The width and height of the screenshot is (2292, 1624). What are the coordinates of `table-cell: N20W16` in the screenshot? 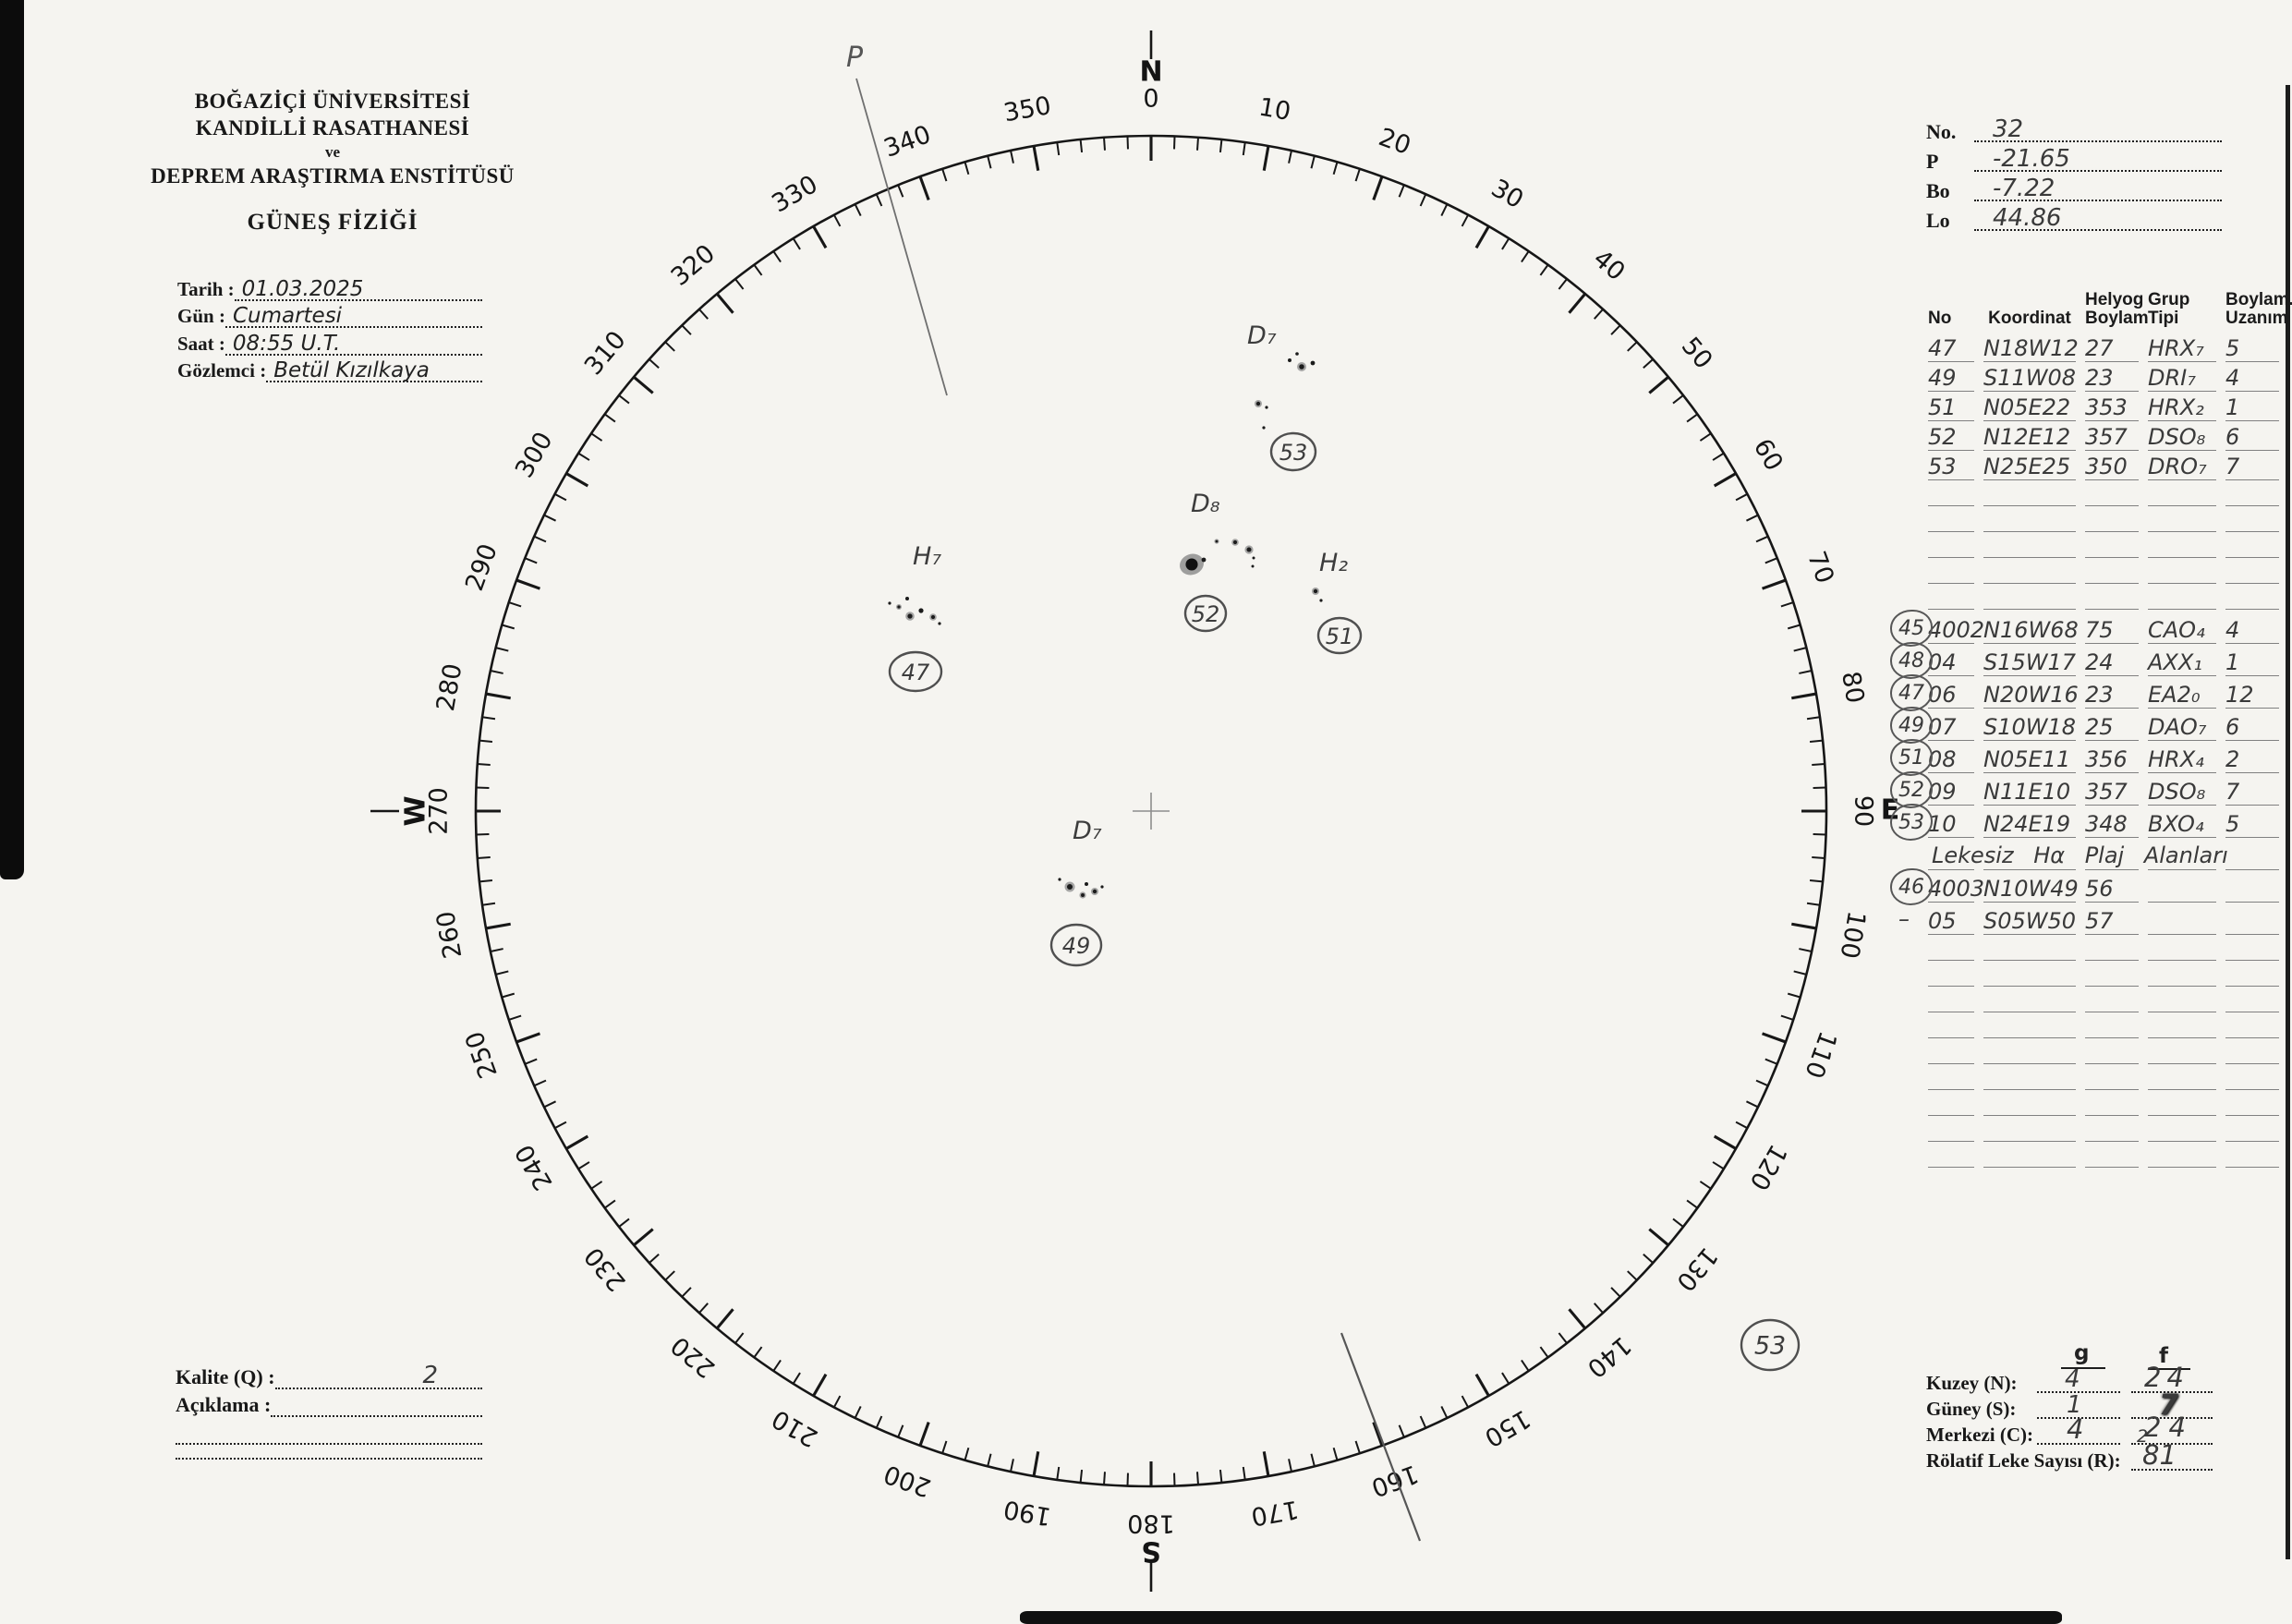 It's located at (2031, 693).